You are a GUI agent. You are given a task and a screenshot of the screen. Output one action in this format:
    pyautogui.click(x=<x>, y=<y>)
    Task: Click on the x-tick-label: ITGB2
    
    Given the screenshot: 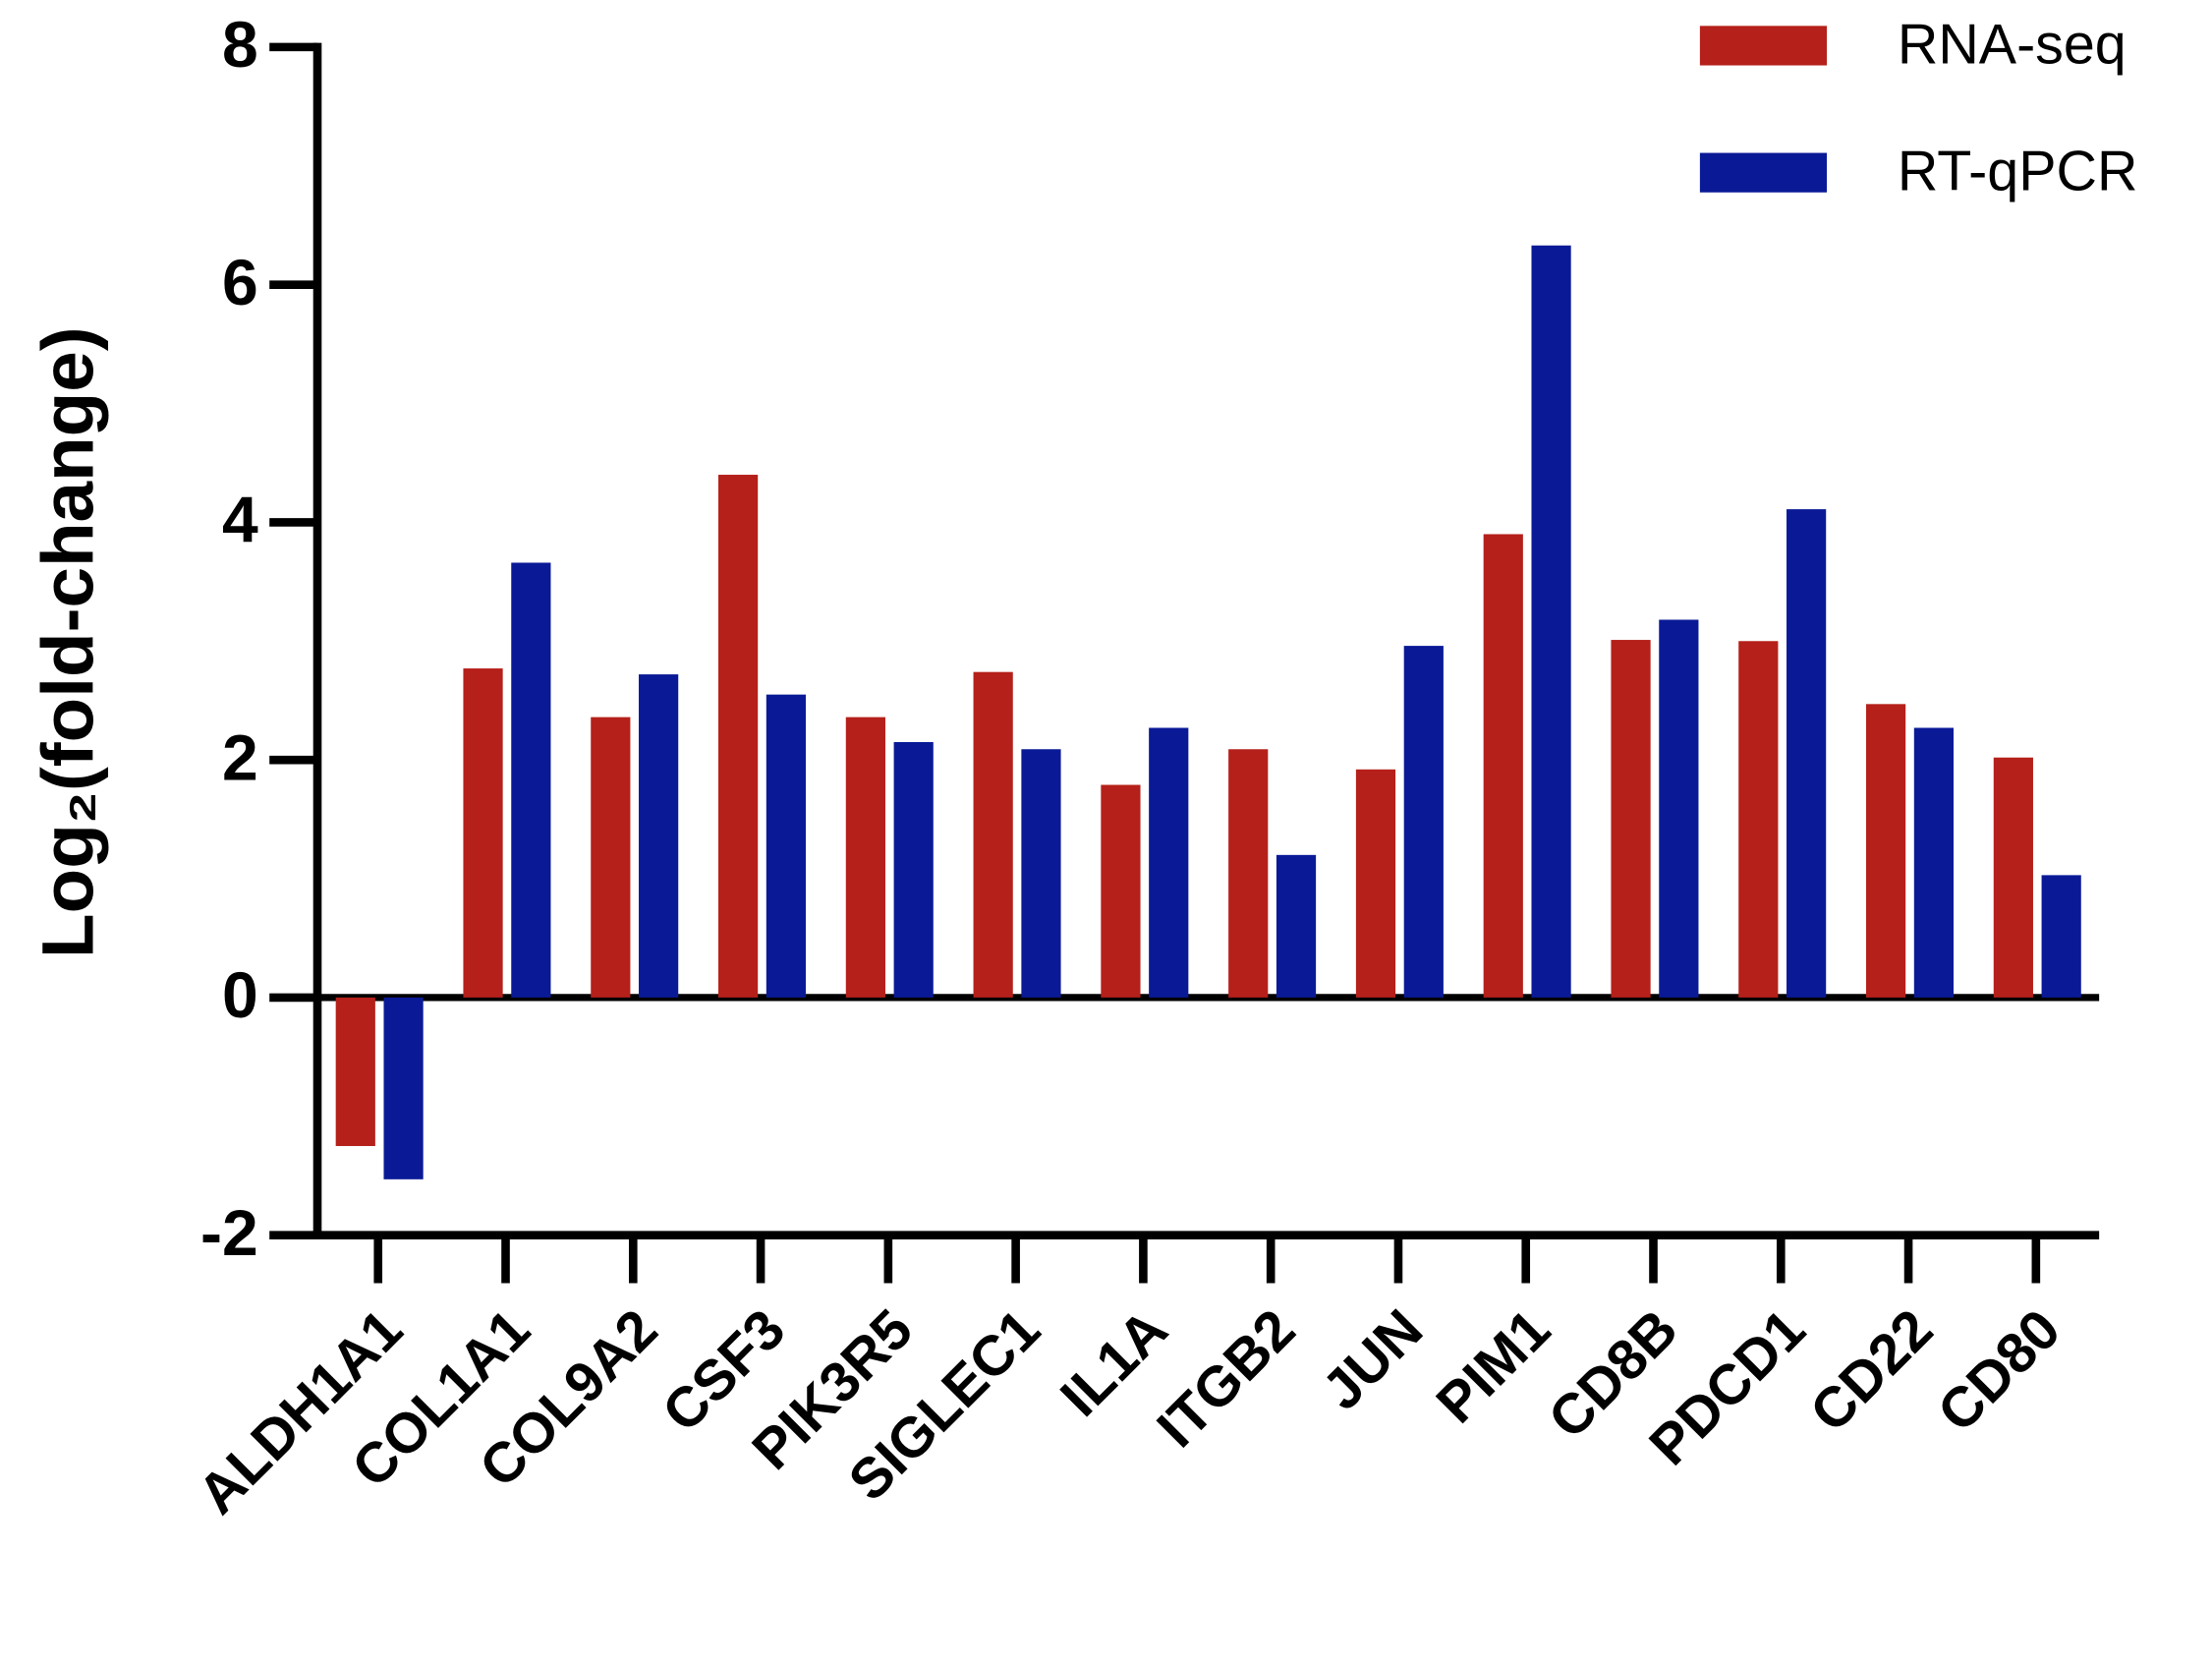 What is the action you would take?
    pyautogui.click(x=1227, y=1378)
    